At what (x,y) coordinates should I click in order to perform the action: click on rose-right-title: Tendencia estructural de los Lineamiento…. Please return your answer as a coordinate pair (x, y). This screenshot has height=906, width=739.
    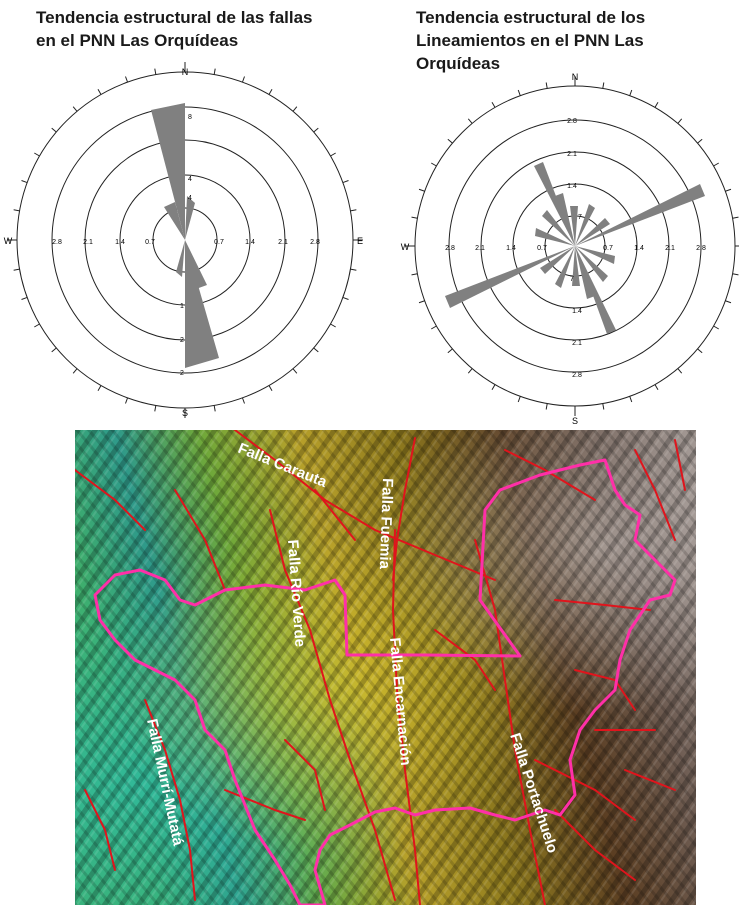
    Looking at the image, I should click on (531, 40).